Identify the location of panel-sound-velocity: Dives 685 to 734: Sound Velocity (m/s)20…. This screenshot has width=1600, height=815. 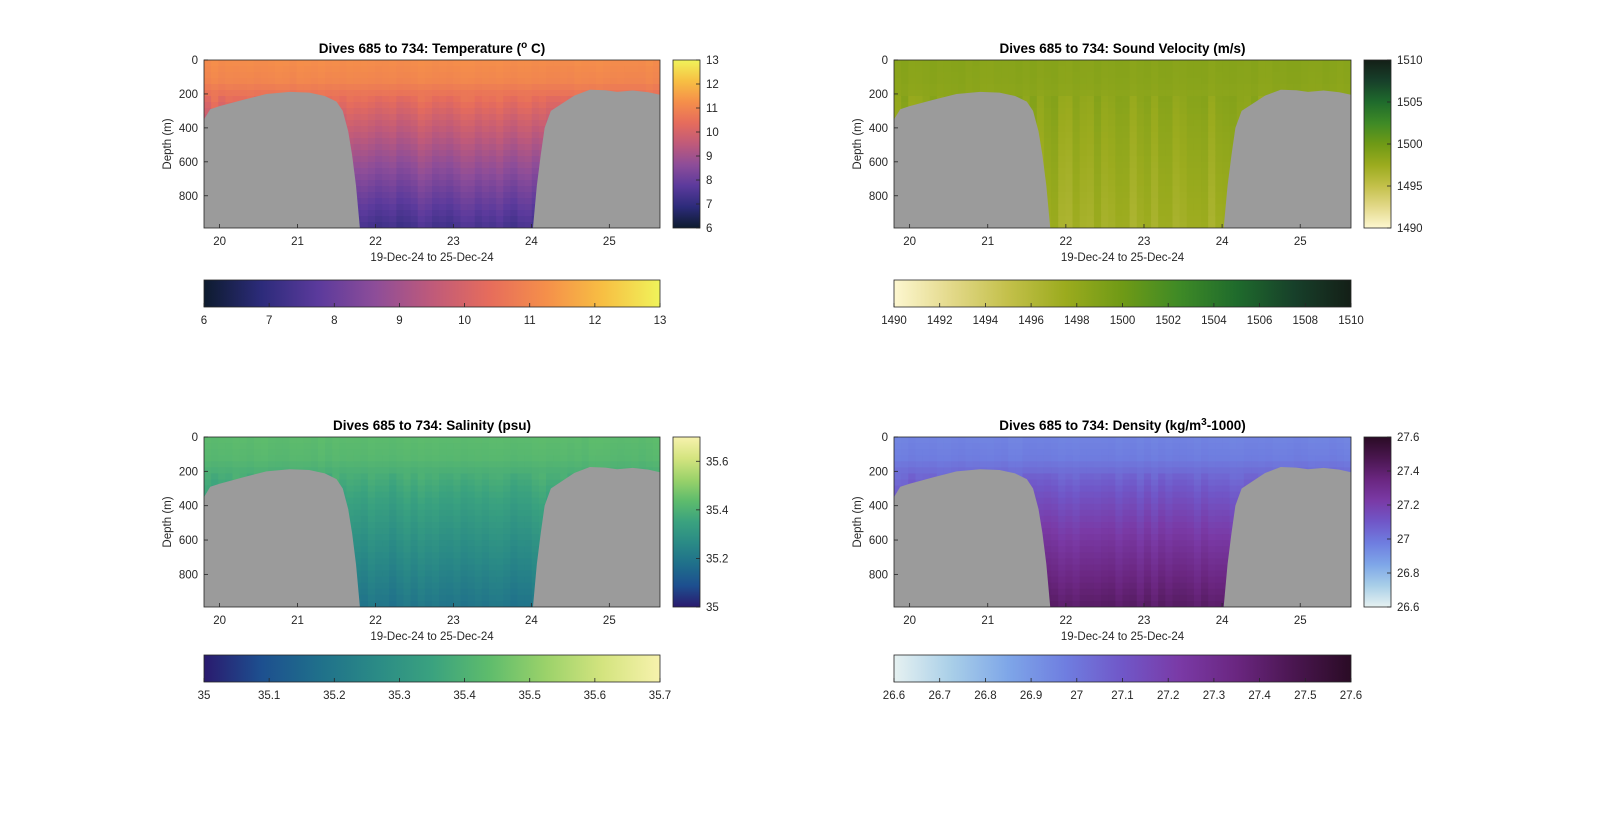
(1137, 184).